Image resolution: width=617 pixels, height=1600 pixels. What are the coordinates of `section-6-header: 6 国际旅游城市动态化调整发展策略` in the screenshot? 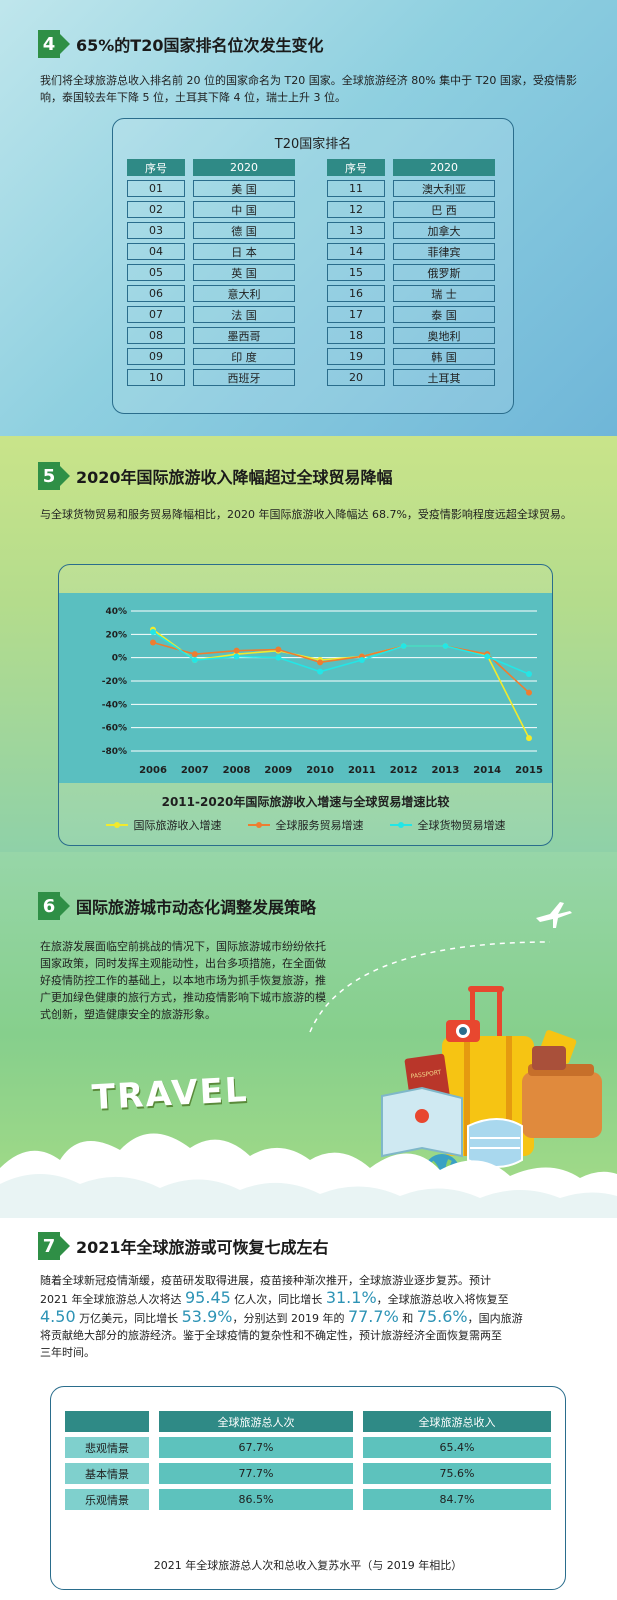 It's located at (177, 906).